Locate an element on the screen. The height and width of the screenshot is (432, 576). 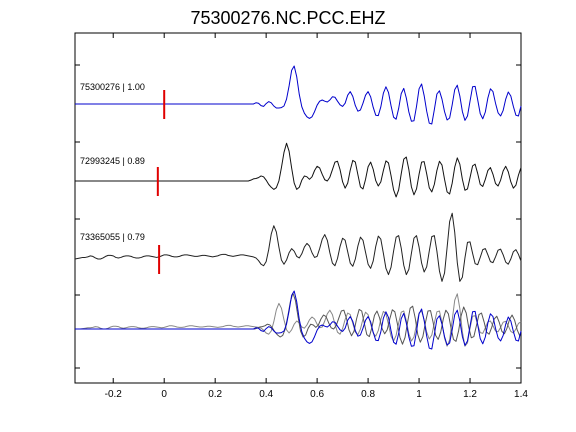
trace-2-waveform is located at coordinates (298, 170).